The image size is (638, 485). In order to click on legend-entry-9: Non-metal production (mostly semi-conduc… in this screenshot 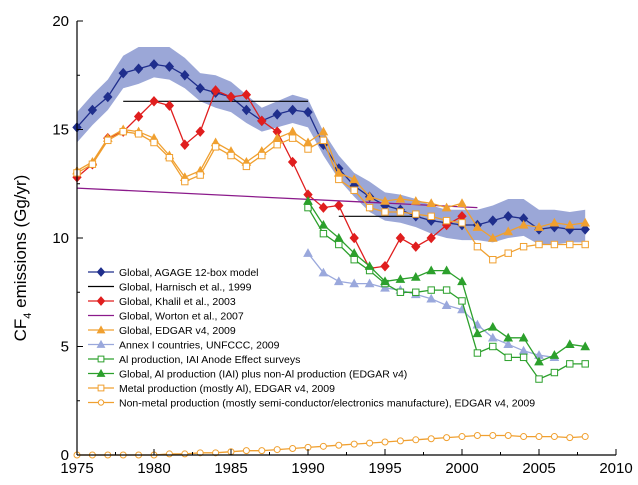, I will do `click(311, 403)`.